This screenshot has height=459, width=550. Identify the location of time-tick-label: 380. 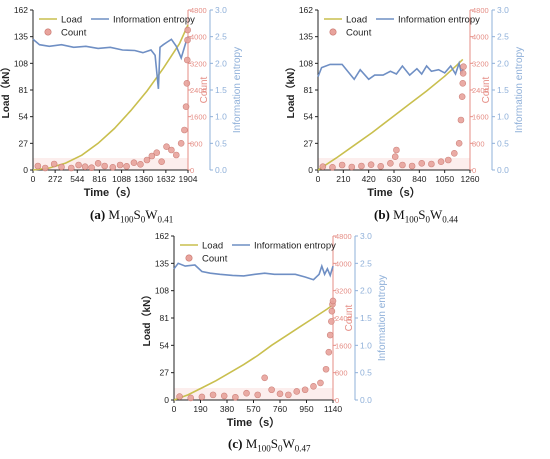
(227, 409).